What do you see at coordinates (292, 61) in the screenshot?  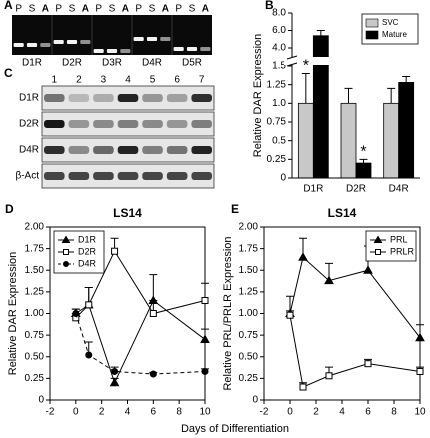 I see `break-mark` at bounding box center [292, 61].